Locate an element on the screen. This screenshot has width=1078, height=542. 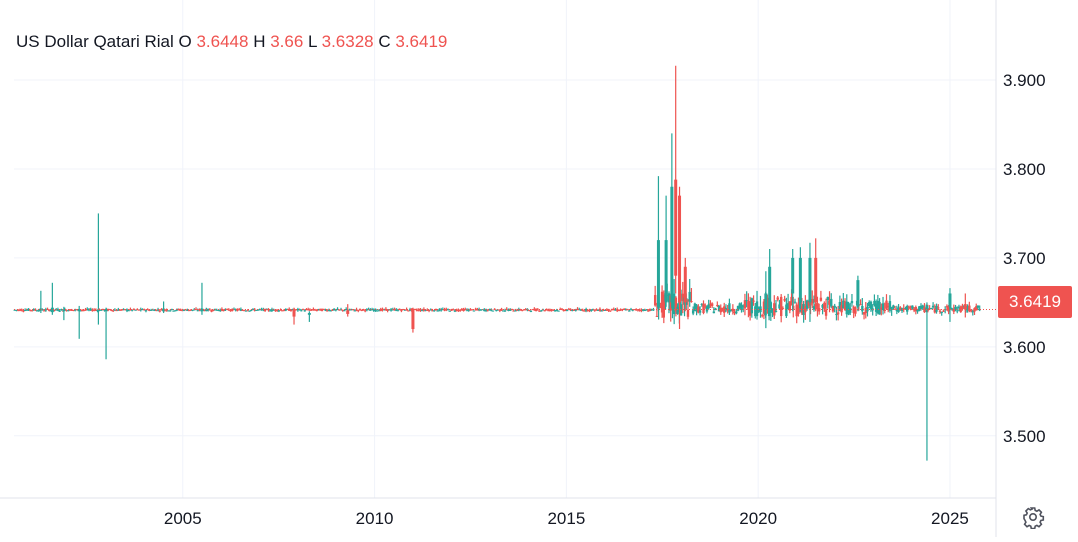
open-label: O is located at coordinates (185, 41).